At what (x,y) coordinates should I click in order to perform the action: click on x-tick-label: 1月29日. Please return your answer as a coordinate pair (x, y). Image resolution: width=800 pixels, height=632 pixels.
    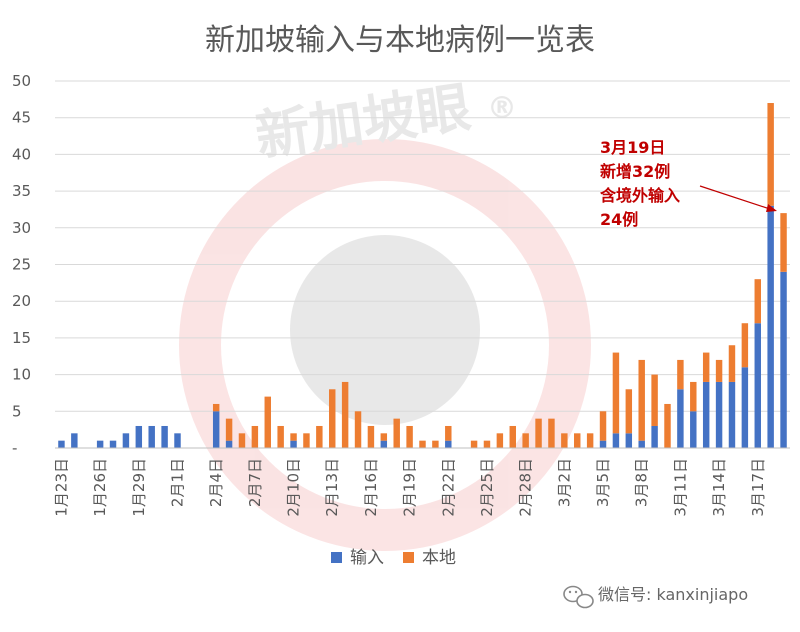
    Looking at the image, I should click on (139, 487).